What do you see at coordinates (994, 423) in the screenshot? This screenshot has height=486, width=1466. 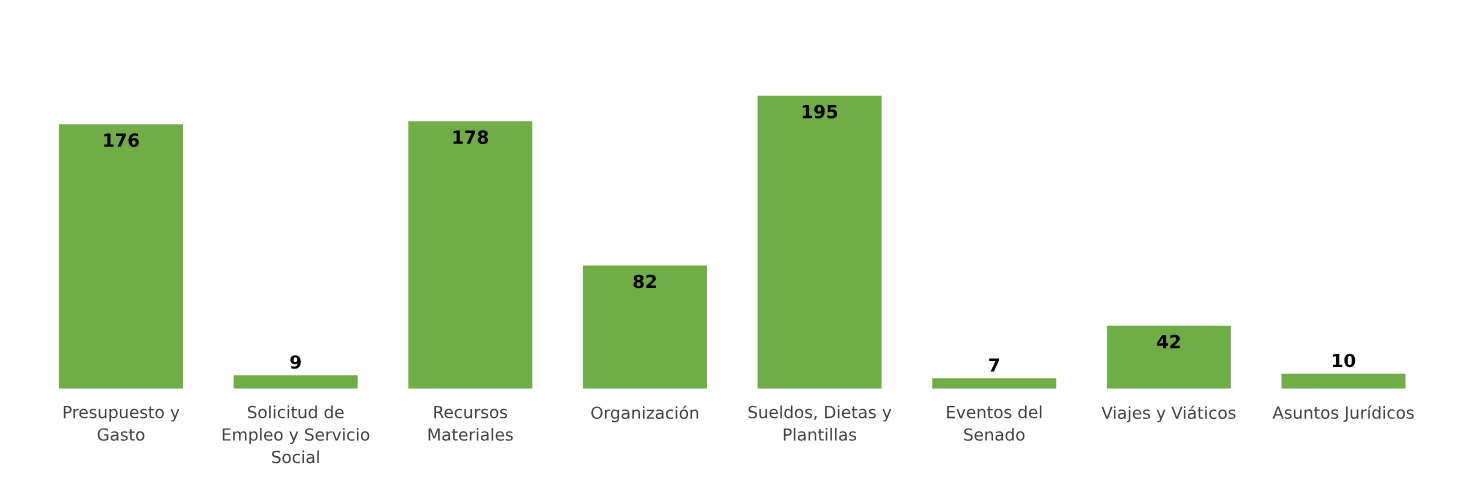 I see `x-tick-label: Eventos del Senado` at bounding box center [994, 423].